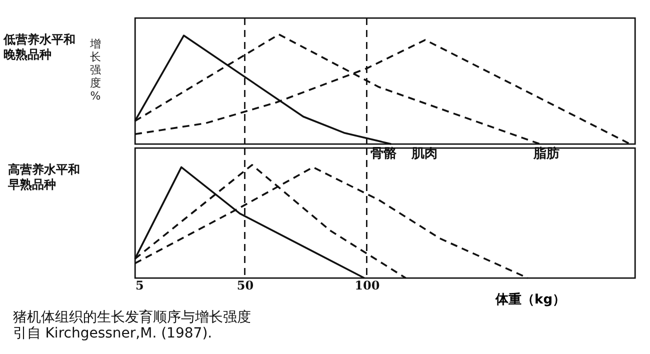 This screenshot has width=650, height=354. What do you see at coordinates (112, 334) in the screenshot?
I see `text: 引自 Kirchgessner,M. (1987).` at bounding box center [112, 334].